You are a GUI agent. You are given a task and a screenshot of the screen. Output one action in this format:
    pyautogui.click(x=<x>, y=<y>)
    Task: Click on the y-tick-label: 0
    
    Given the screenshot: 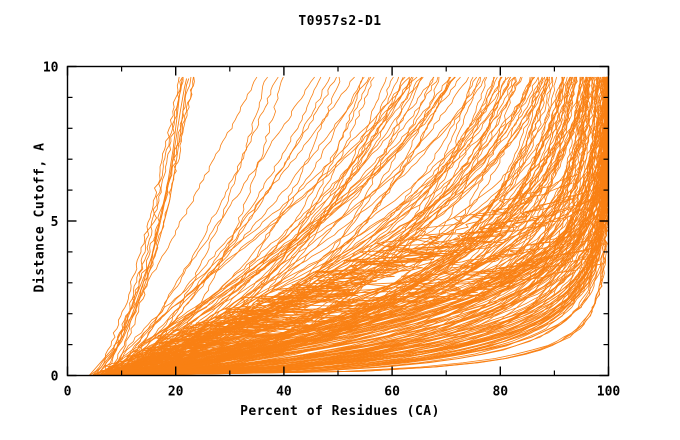 What is the action you would take?
    pyautogui.click(x=55, y=377)
    